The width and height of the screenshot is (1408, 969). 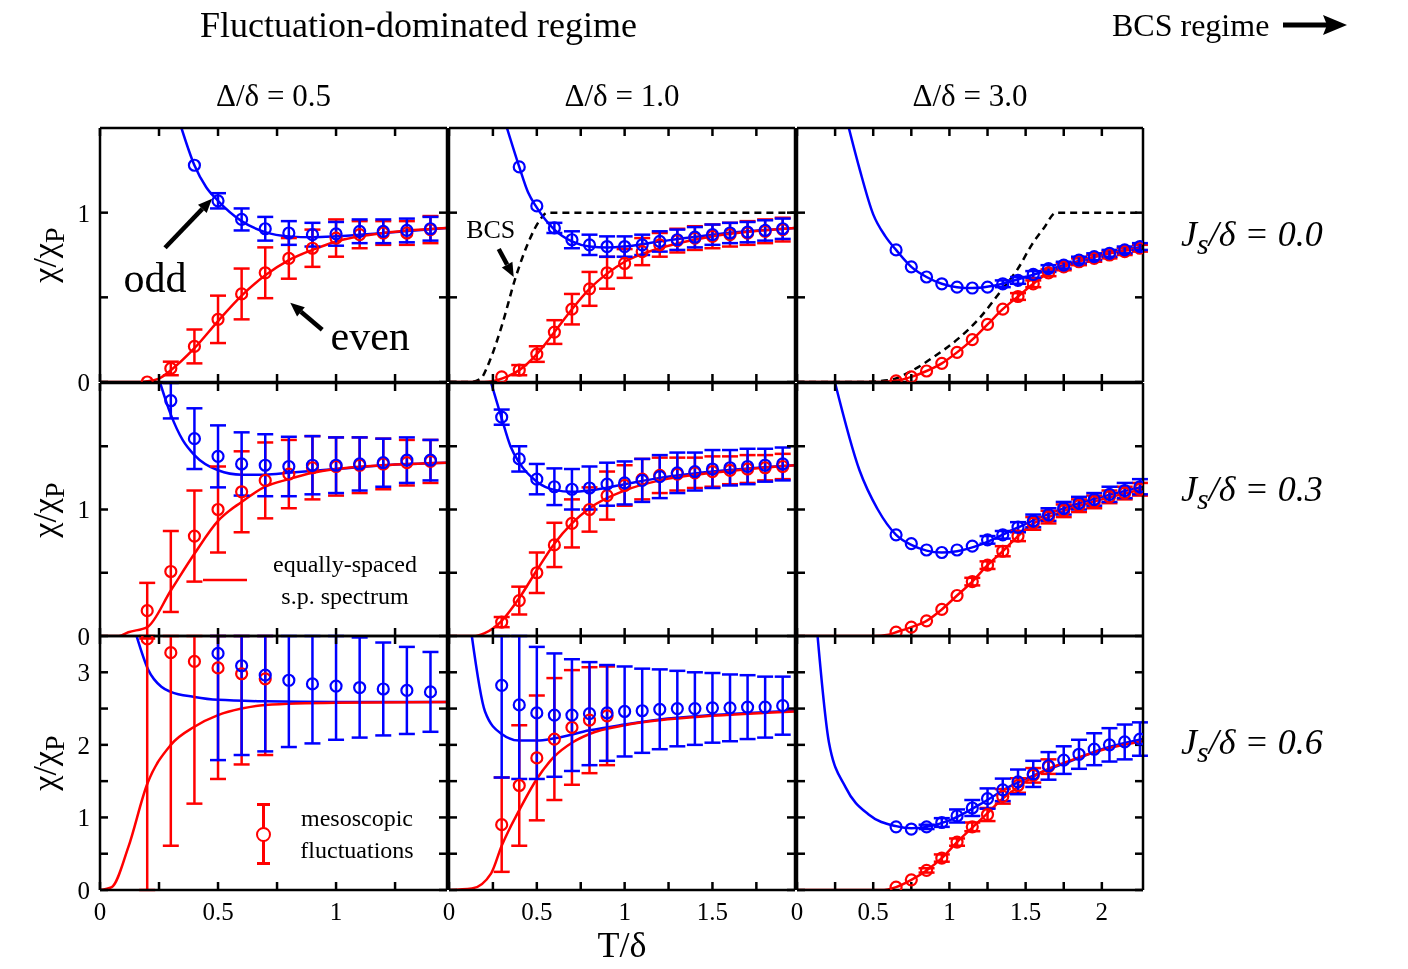 I want to click on annotation: odd, so click(x=155, y=278).